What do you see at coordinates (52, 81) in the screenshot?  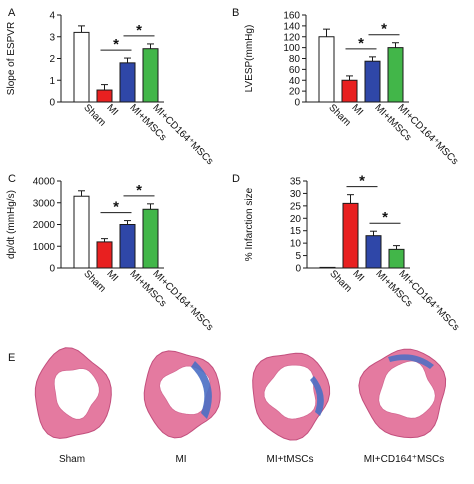 I see `y-tick-label: 1` at bounding box center [52, 81].